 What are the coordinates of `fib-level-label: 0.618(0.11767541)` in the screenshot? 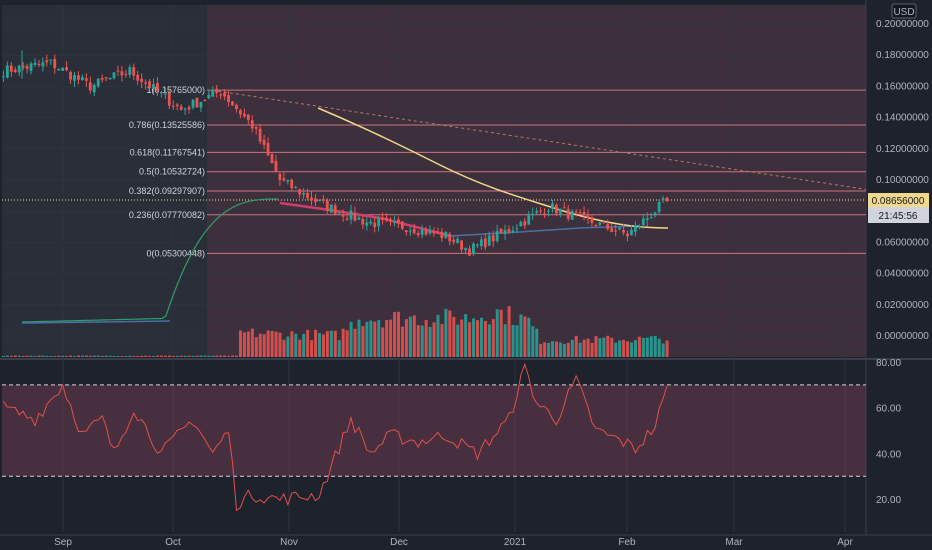 It's located at (167, 152).